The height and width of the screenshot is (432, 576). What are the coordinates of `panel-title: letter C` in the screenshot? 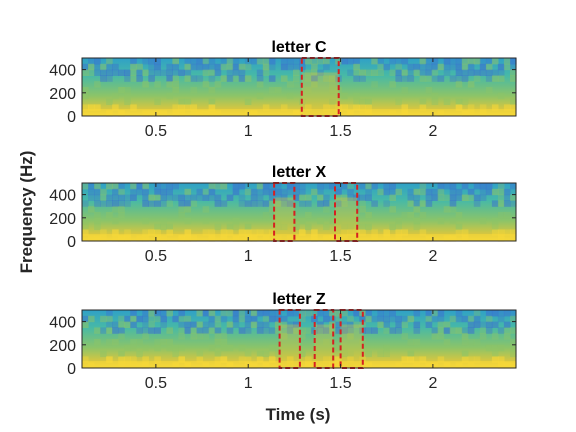 It's located at (299, 47).